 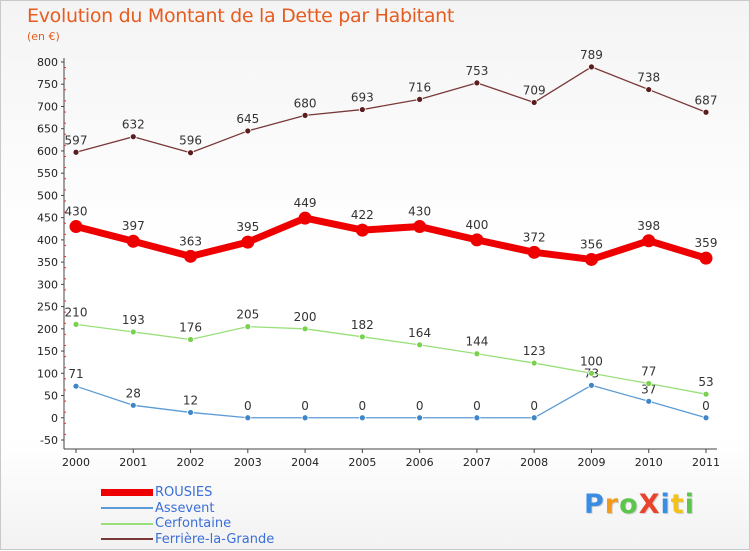 What do you see at coordinates (133, 462) in the screenshot?
I see `x-tick-label: 2001` at bounding box center [133, 462].